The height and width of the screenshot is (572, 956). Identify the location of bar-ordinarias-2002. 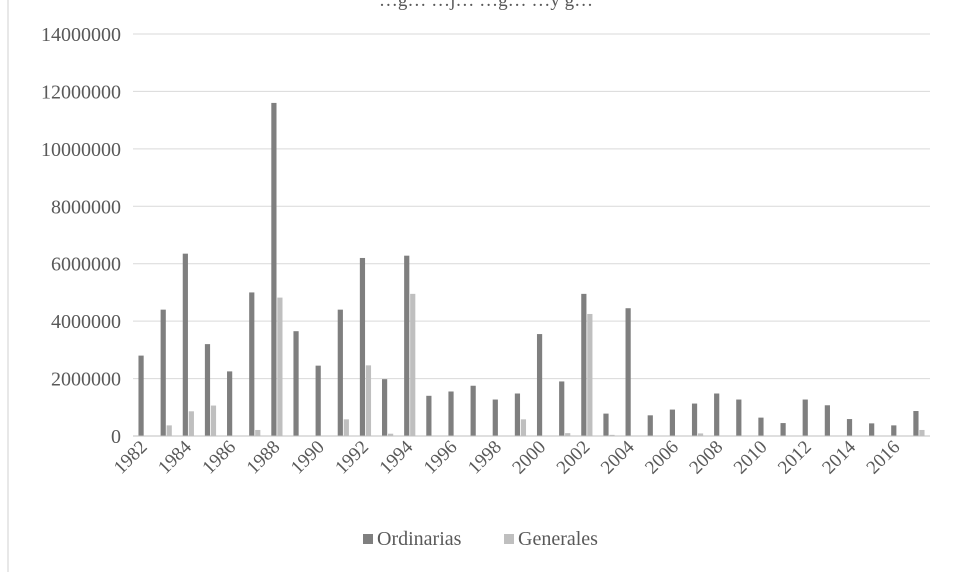
(584, 364).